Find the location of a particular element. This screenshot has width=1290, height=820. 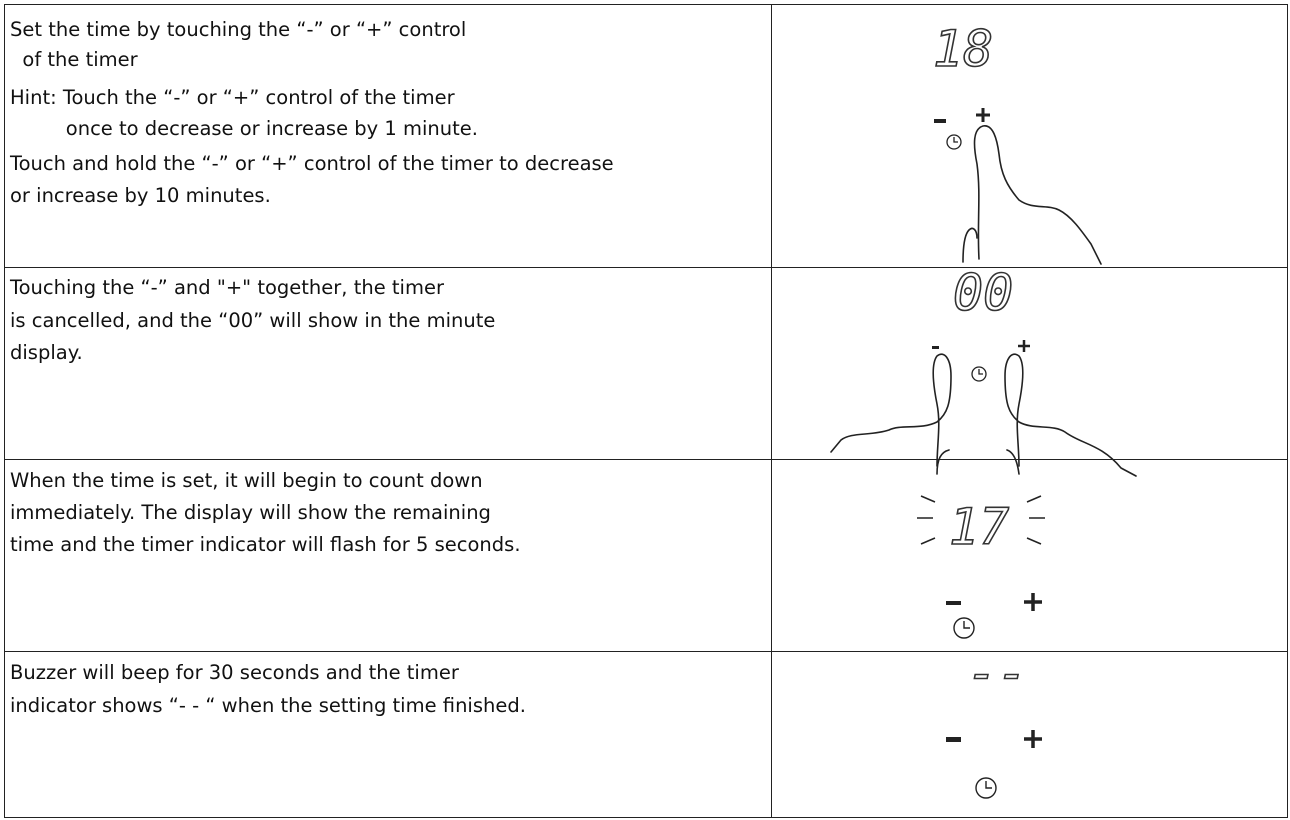

text-line: of the timer is located at coordinates (74, 59).